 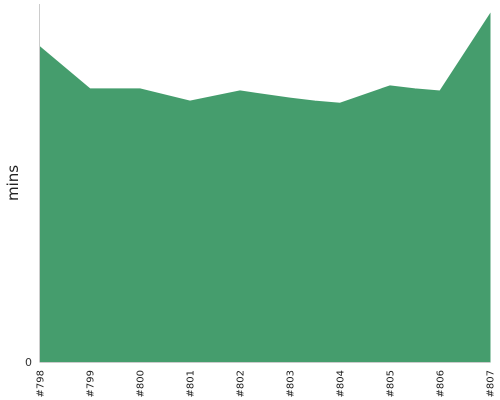 I want to click on x-tick-label: #804, so click(x=341, y=383).